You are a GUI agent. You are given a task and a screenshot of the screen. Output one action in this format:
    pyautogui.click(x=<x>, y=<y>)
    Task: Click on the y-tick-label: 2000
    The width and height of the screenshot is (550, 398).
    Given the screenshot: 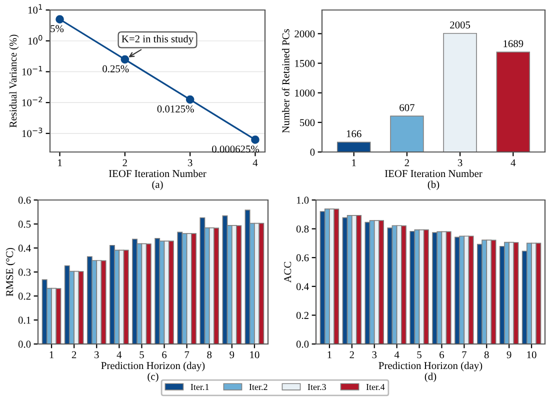 What is the action you would take?
    pyautogui.click(x=304, y=34)
    